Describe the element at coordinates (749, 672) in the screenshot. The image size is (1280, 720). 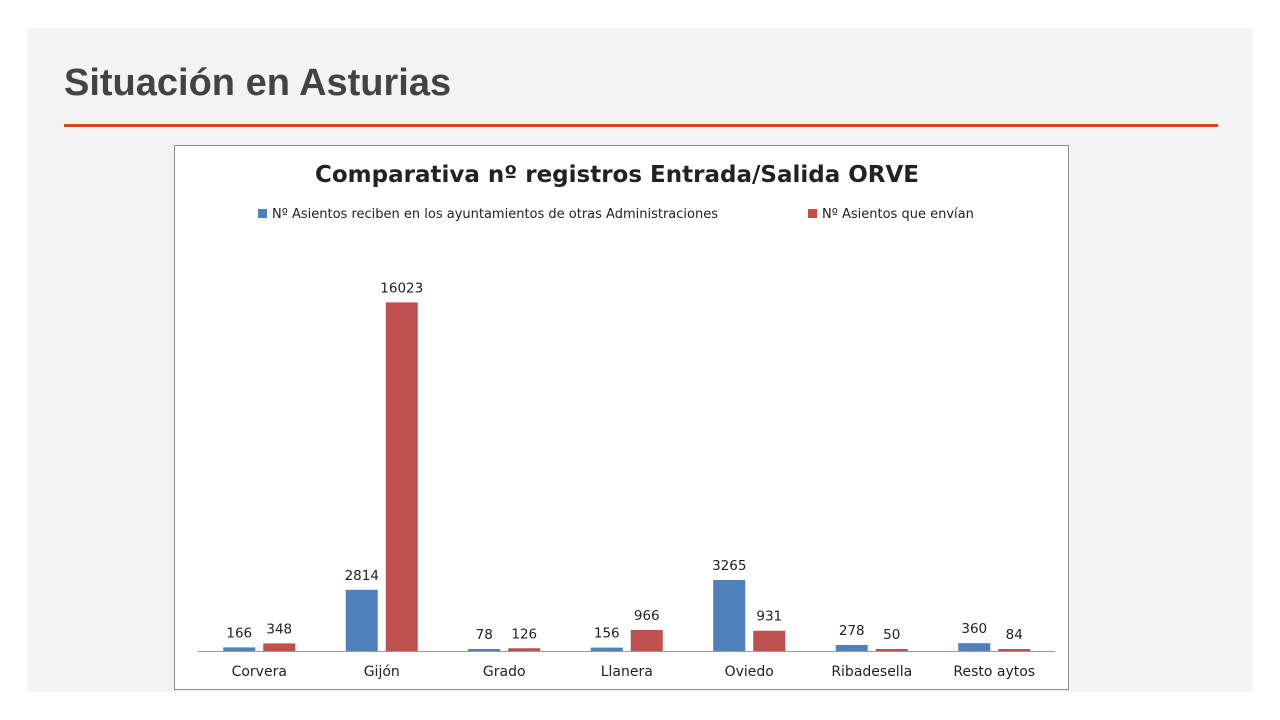
I see `x-tick-label: Oviedo` at that location.